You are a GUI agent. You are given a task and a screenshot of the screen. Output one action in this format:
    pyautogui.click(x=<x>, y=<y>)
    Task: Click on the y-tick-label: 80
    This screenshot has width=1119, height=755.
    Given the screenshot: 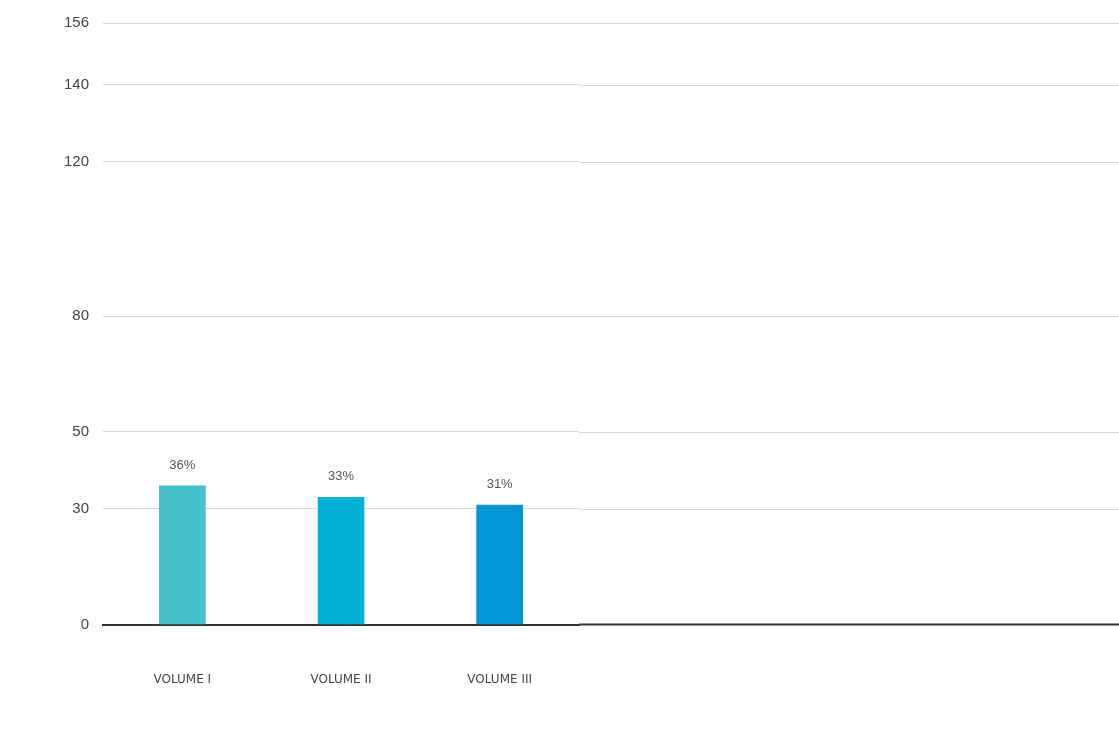 What is the action you would take?
    pyautogui.click(x=81, y=315)
    